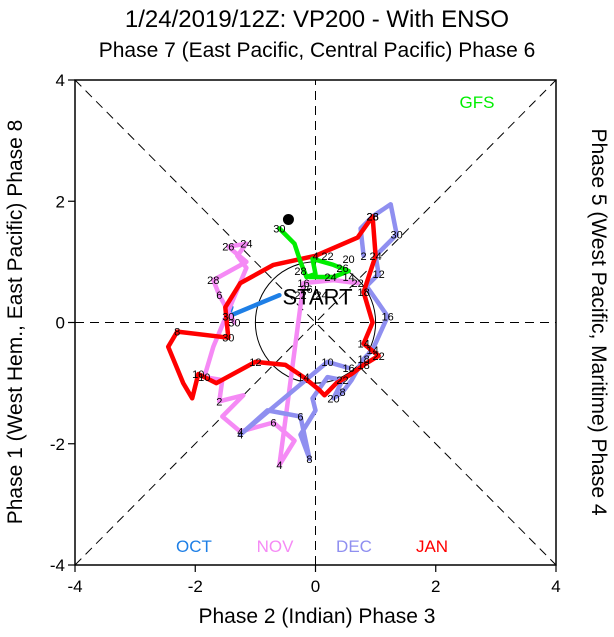  What do you see at coordinates (60, 80) in the screenshot?
I see `y-tick-label: 4` at bounding box center [60, 80].